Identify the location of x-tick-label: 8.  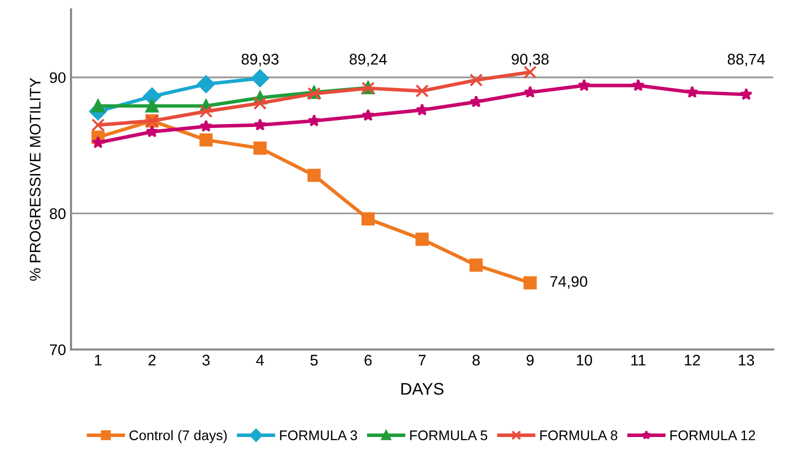
(476, 360).